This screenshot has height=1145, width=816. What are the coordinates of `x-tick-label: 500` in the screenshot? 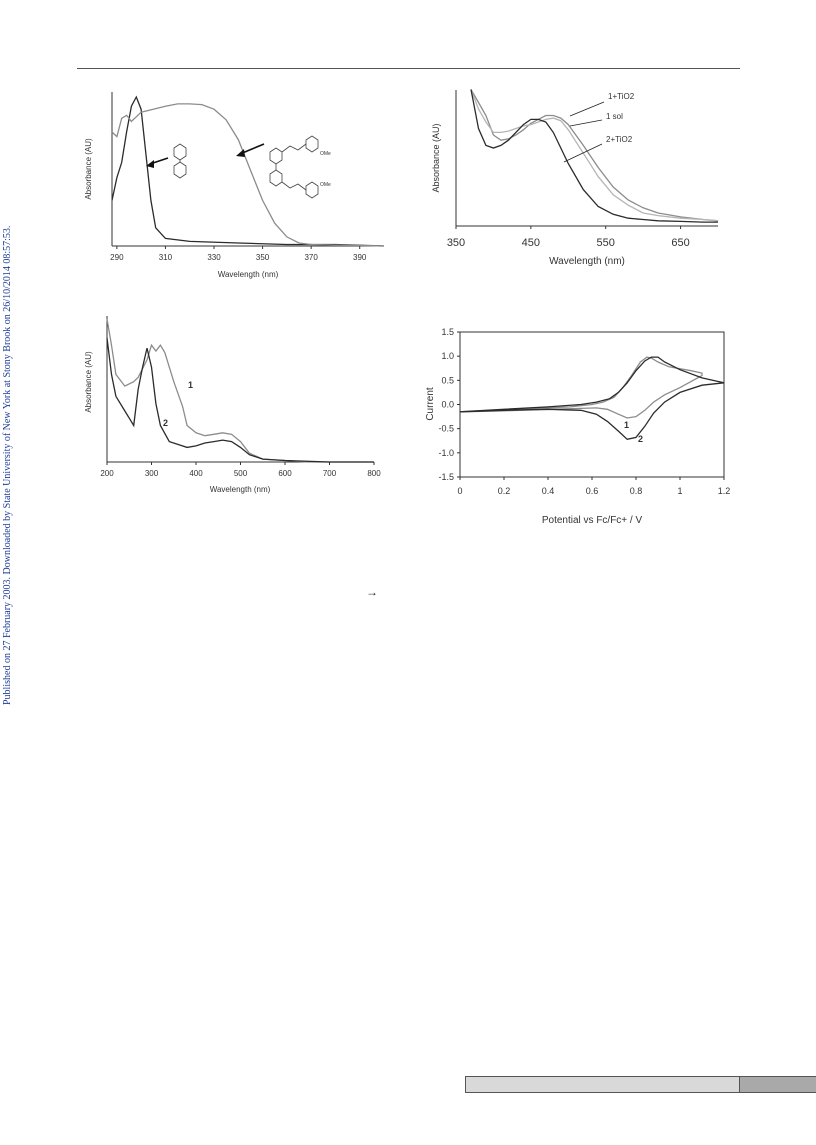 It's located at (241, 473).